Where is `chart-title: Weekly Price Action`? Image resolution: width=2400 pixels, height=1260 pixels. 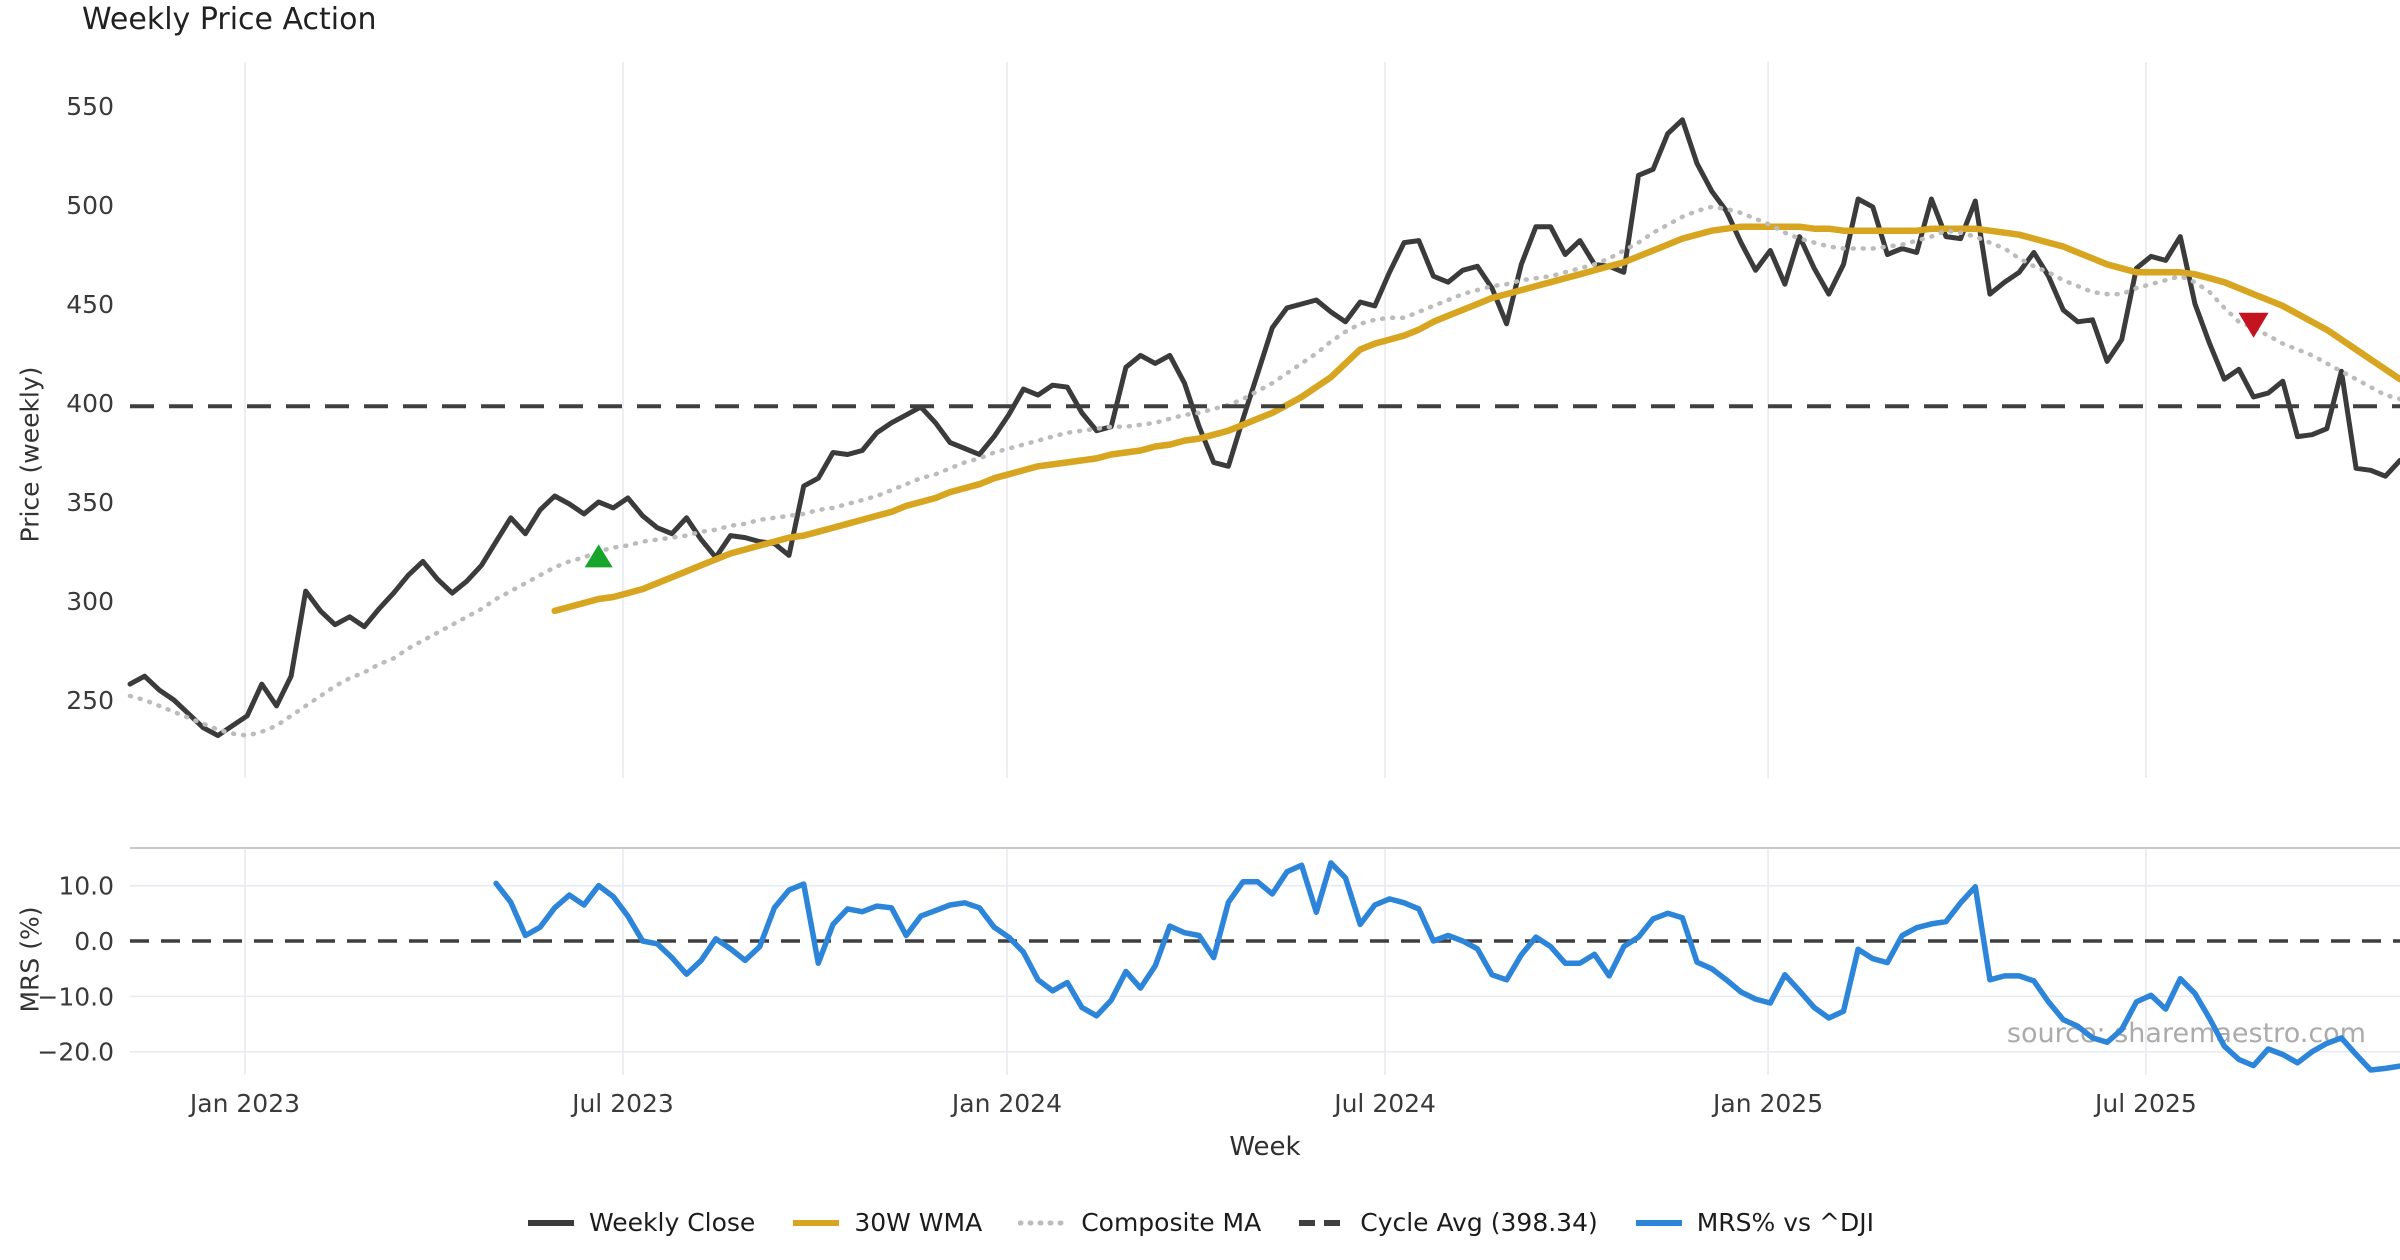 chart-title: Weekly Price Action is located at coordinates (229, 19).